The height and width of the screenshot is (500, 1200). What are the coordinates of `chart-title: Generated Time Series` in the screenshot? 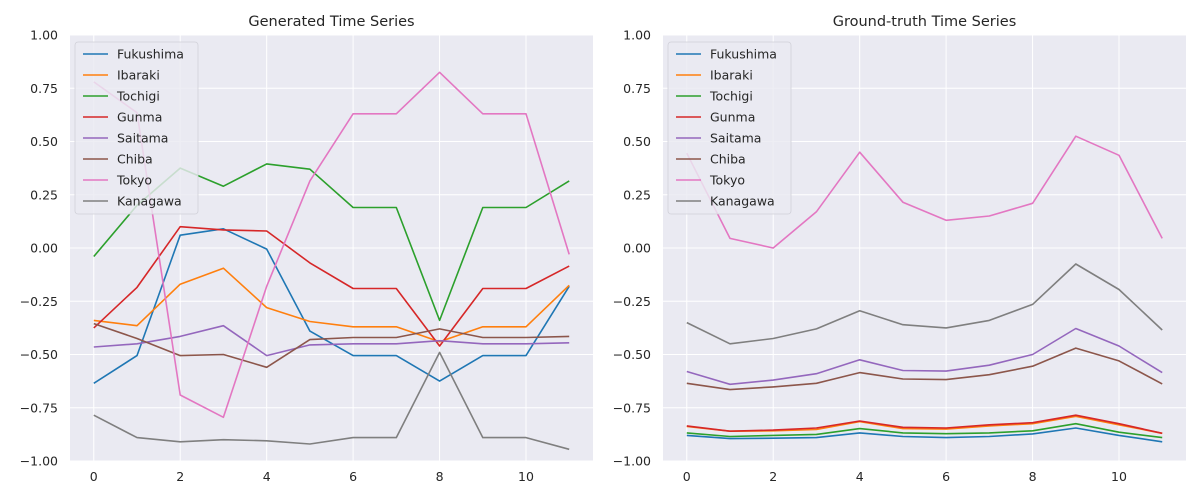 It's located at (331, 22).